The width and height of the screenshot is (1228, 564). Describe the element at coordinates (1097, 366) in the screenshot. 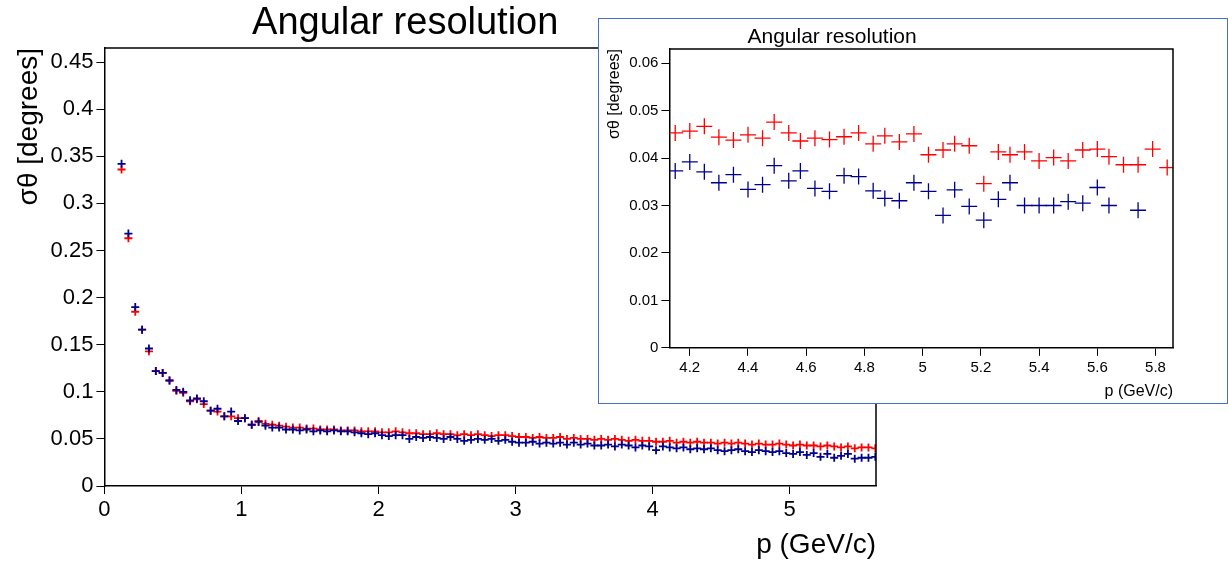

I see `x-tick-label: 5.6` at that location.